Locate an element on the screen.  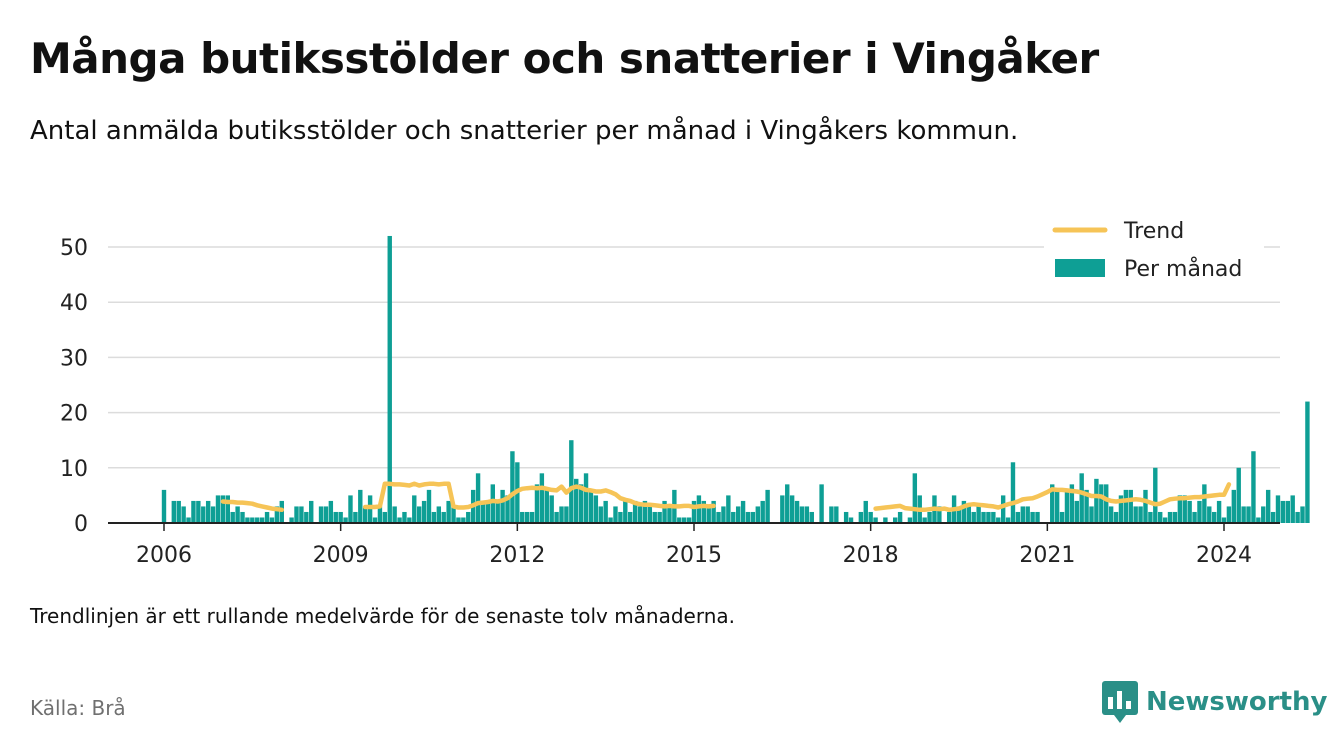
newsworthy-logo-icon is located at coordinates (1120, 702).